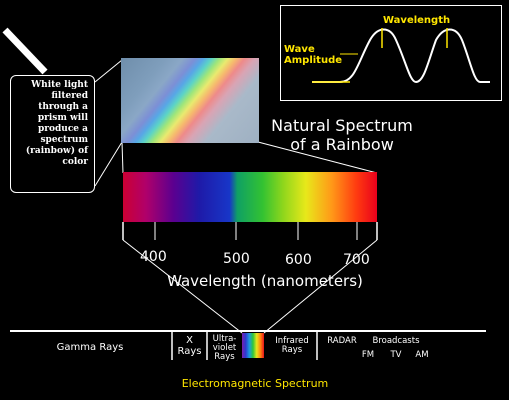 This screenshot has width=509, height=400. Describe the element at coordinates (368, 355) in the screenshot. I see `em-label-fm: FM` at that location.